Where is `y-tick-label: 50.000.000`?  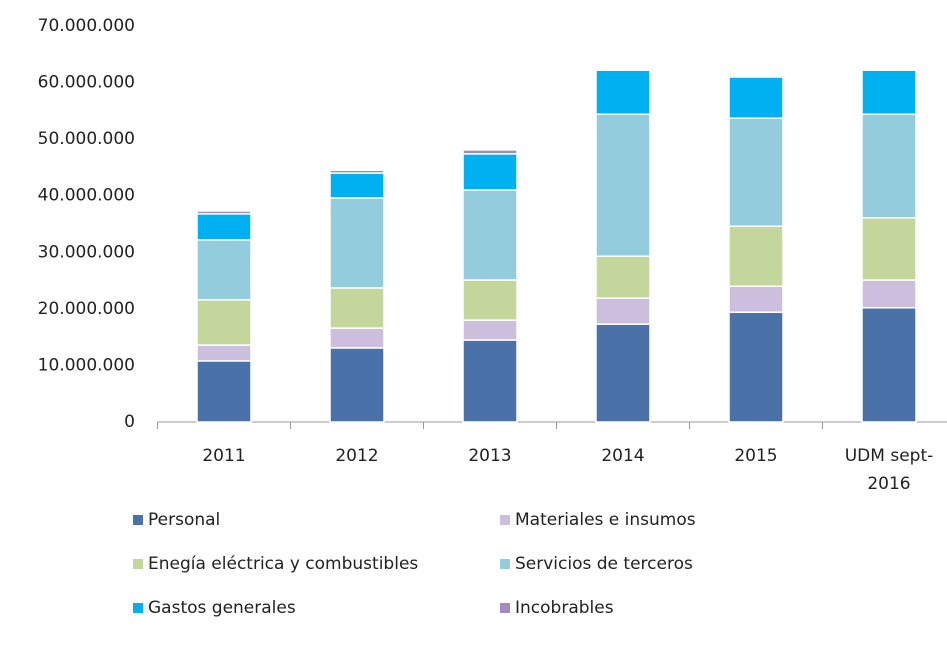 y-tick-label: 50.000.000 is located at coordinates (86, 139).